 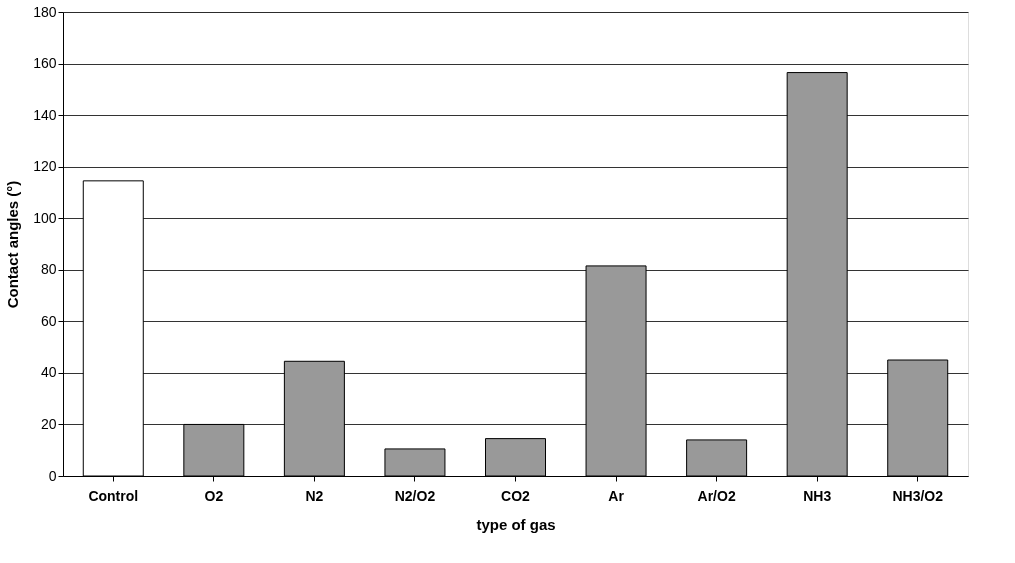 I want to click on y-tick-label: 0, so click(x=52, y=475).